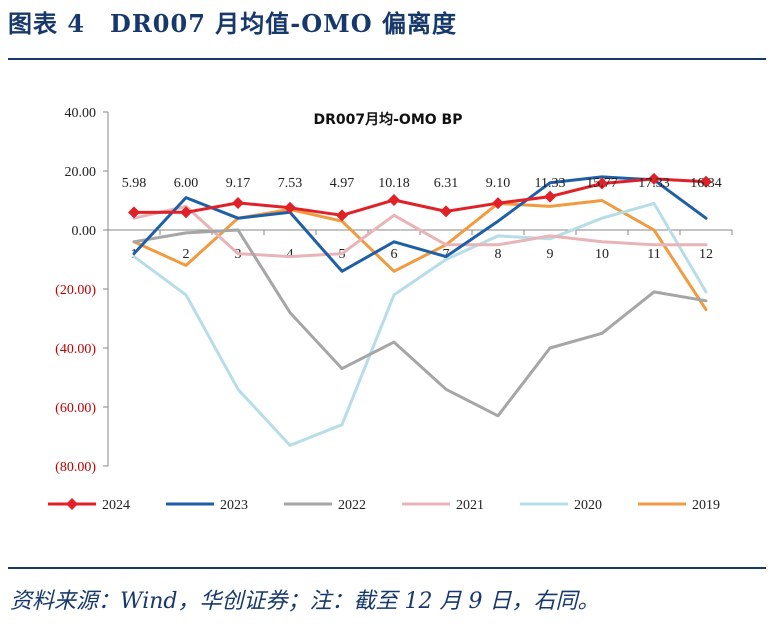 The height and width of the screenshot is (627, 775). Describe the element at coordinates (75, 408) in the screenshot. I see `y-tick-label: (60.00)` at that location.